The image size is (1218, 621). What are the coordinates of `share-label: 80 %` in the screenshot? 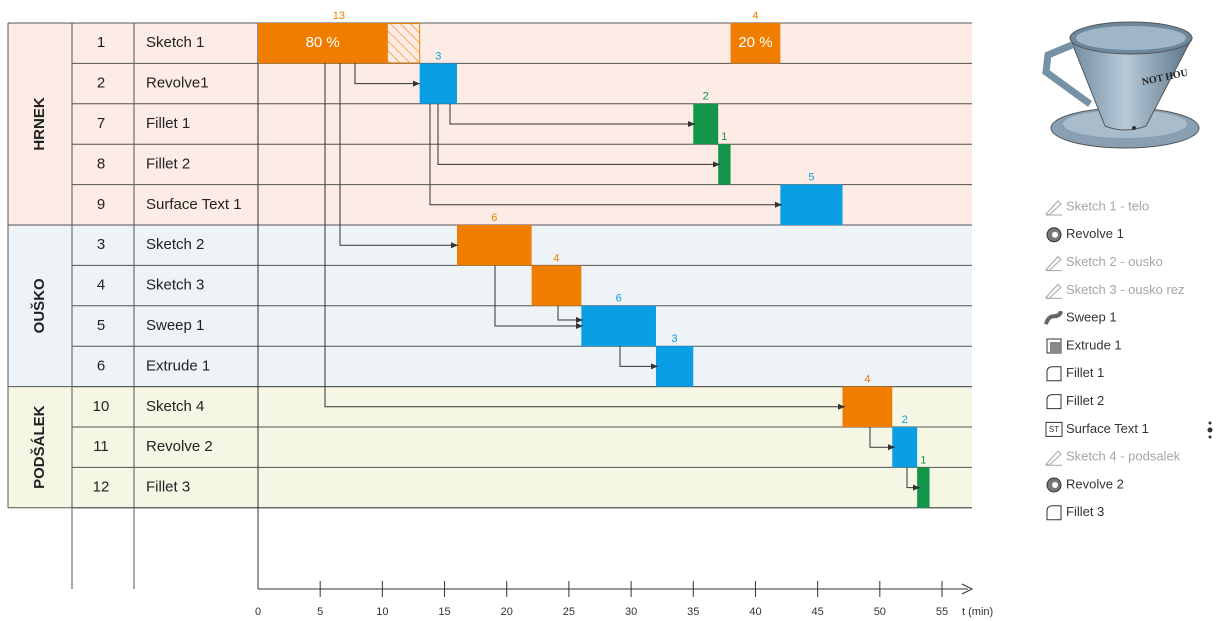 It's located at (323, 42).